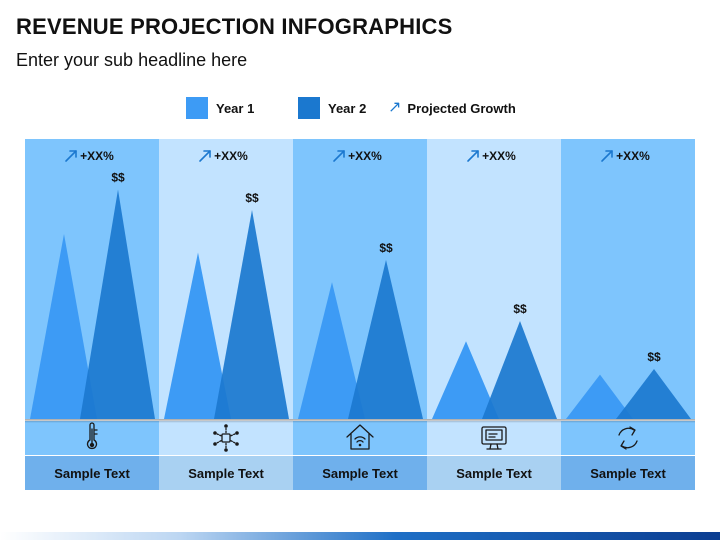 This screenshot has height=540, width=720. Describe the element at coordinates (197, 108) in the screenshot. I see `legend-swatch-year1` at that location.